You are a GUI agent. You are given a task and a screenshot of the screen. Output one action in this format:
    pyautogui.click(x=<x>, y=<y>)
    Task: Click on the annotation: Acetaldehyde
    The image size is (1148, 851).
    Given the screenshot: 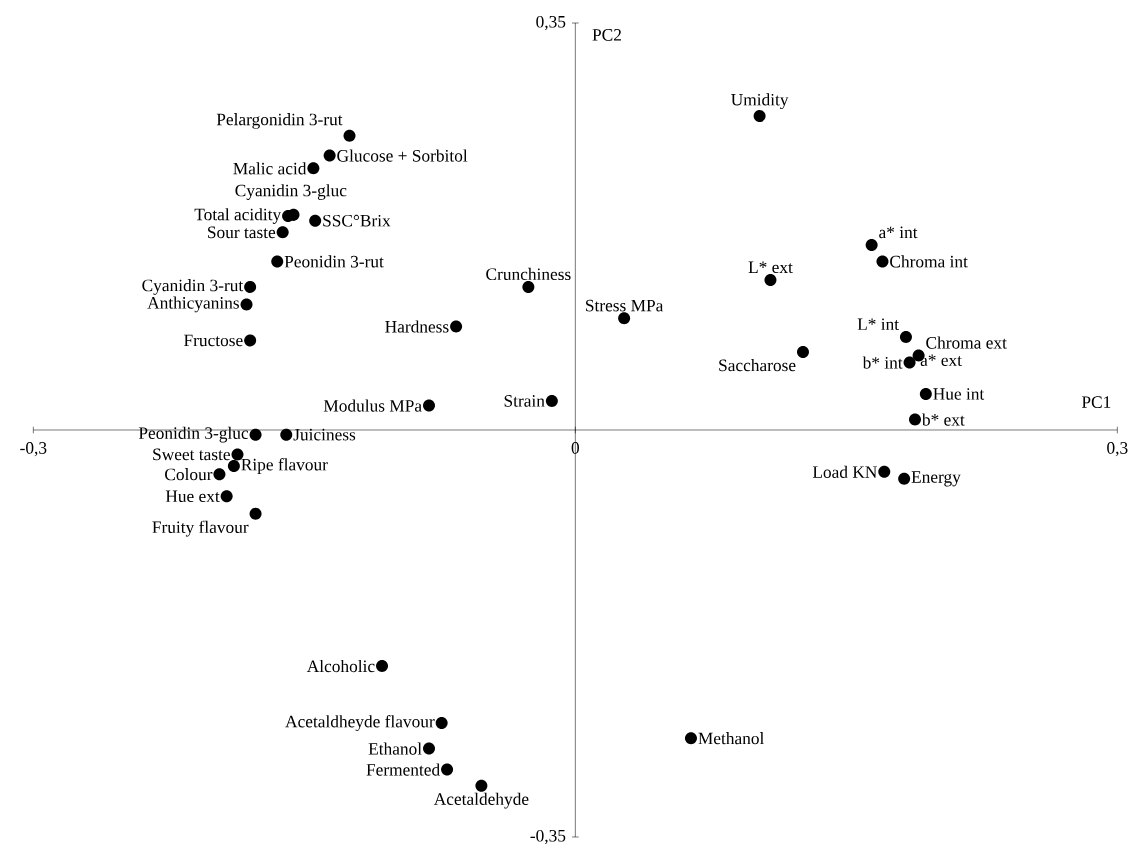 What is the action you would take?
    pyautogui.click(x=481, y=800)
    